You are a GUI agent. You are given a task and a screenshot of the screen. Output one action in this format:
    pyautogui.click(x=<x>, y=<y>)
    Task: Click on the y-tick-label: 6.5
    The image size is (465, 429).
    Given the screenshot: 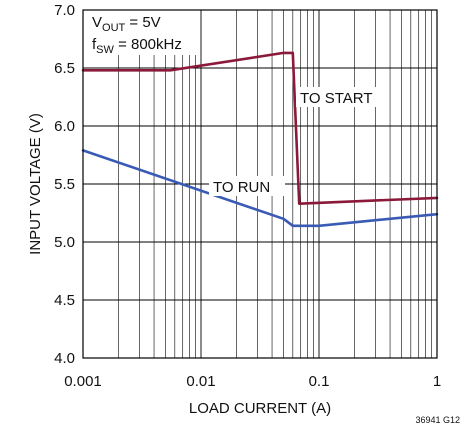 What is the action you would take?
    pyautogui.click(x=64, y=68)
    